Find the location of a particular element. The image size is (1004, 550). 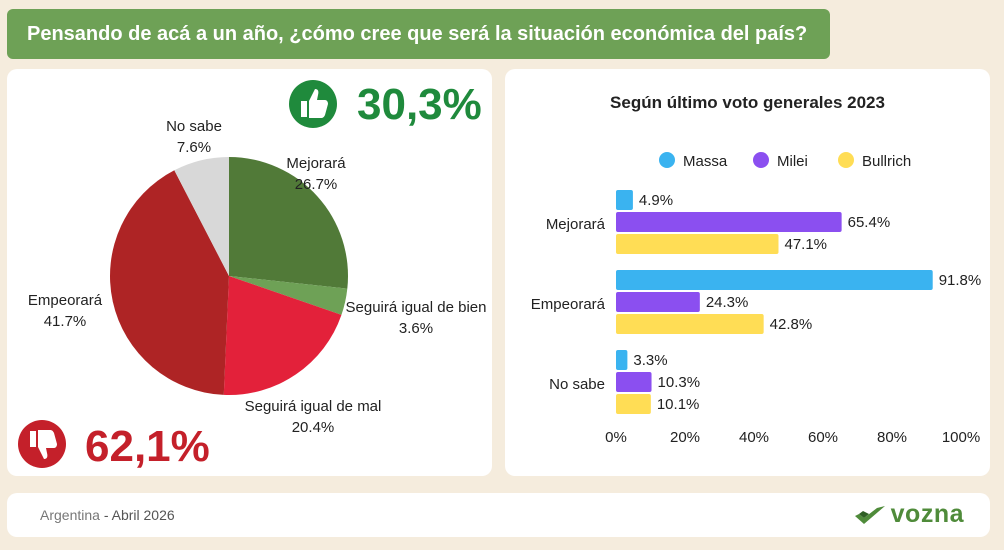

bar-label-massa-1: 91.8% is located at coordinates (960, 280).